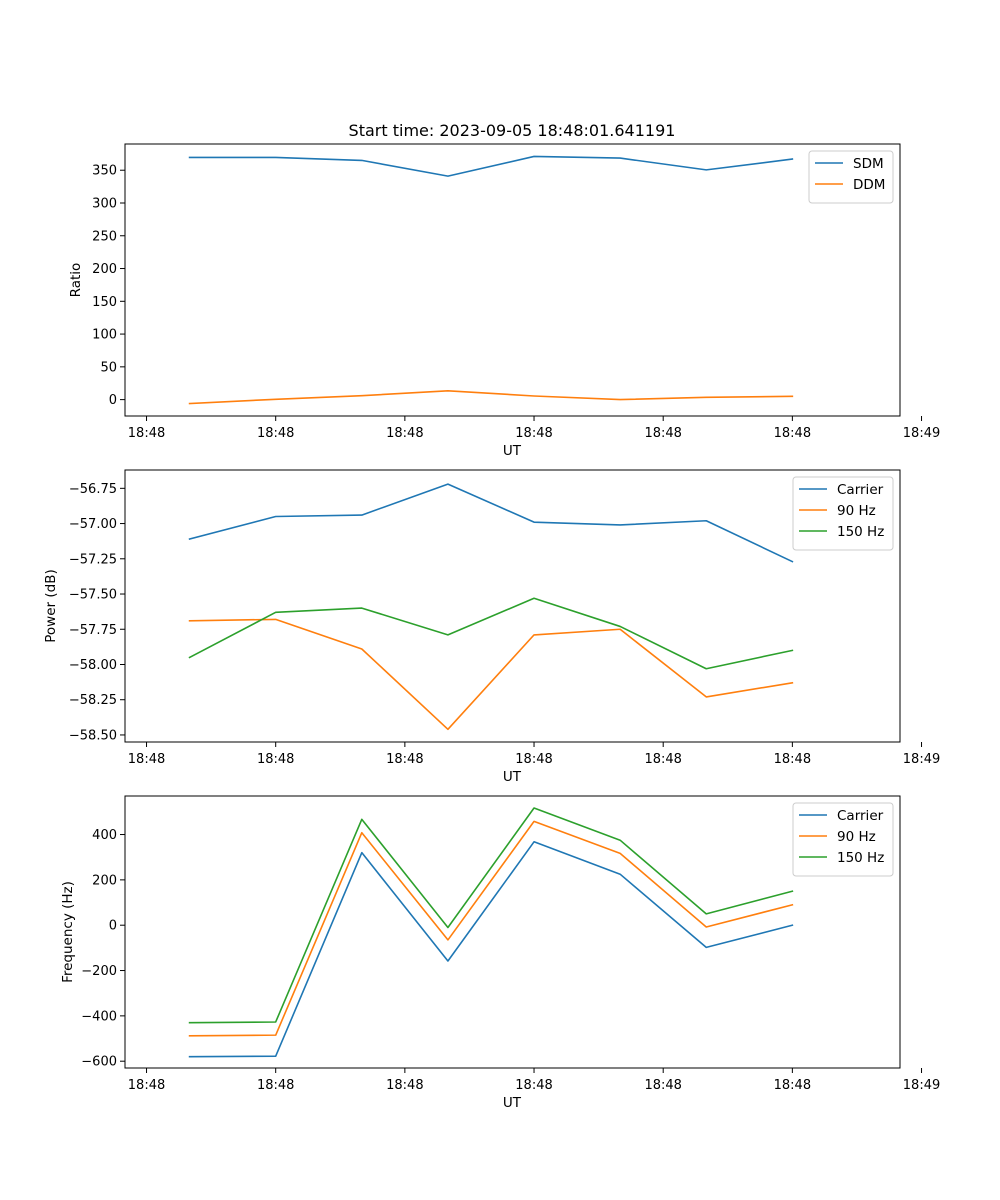 This screenshot has width=1000, height=1200. I want to click on y-tick-label: 250, so click(104, 236).